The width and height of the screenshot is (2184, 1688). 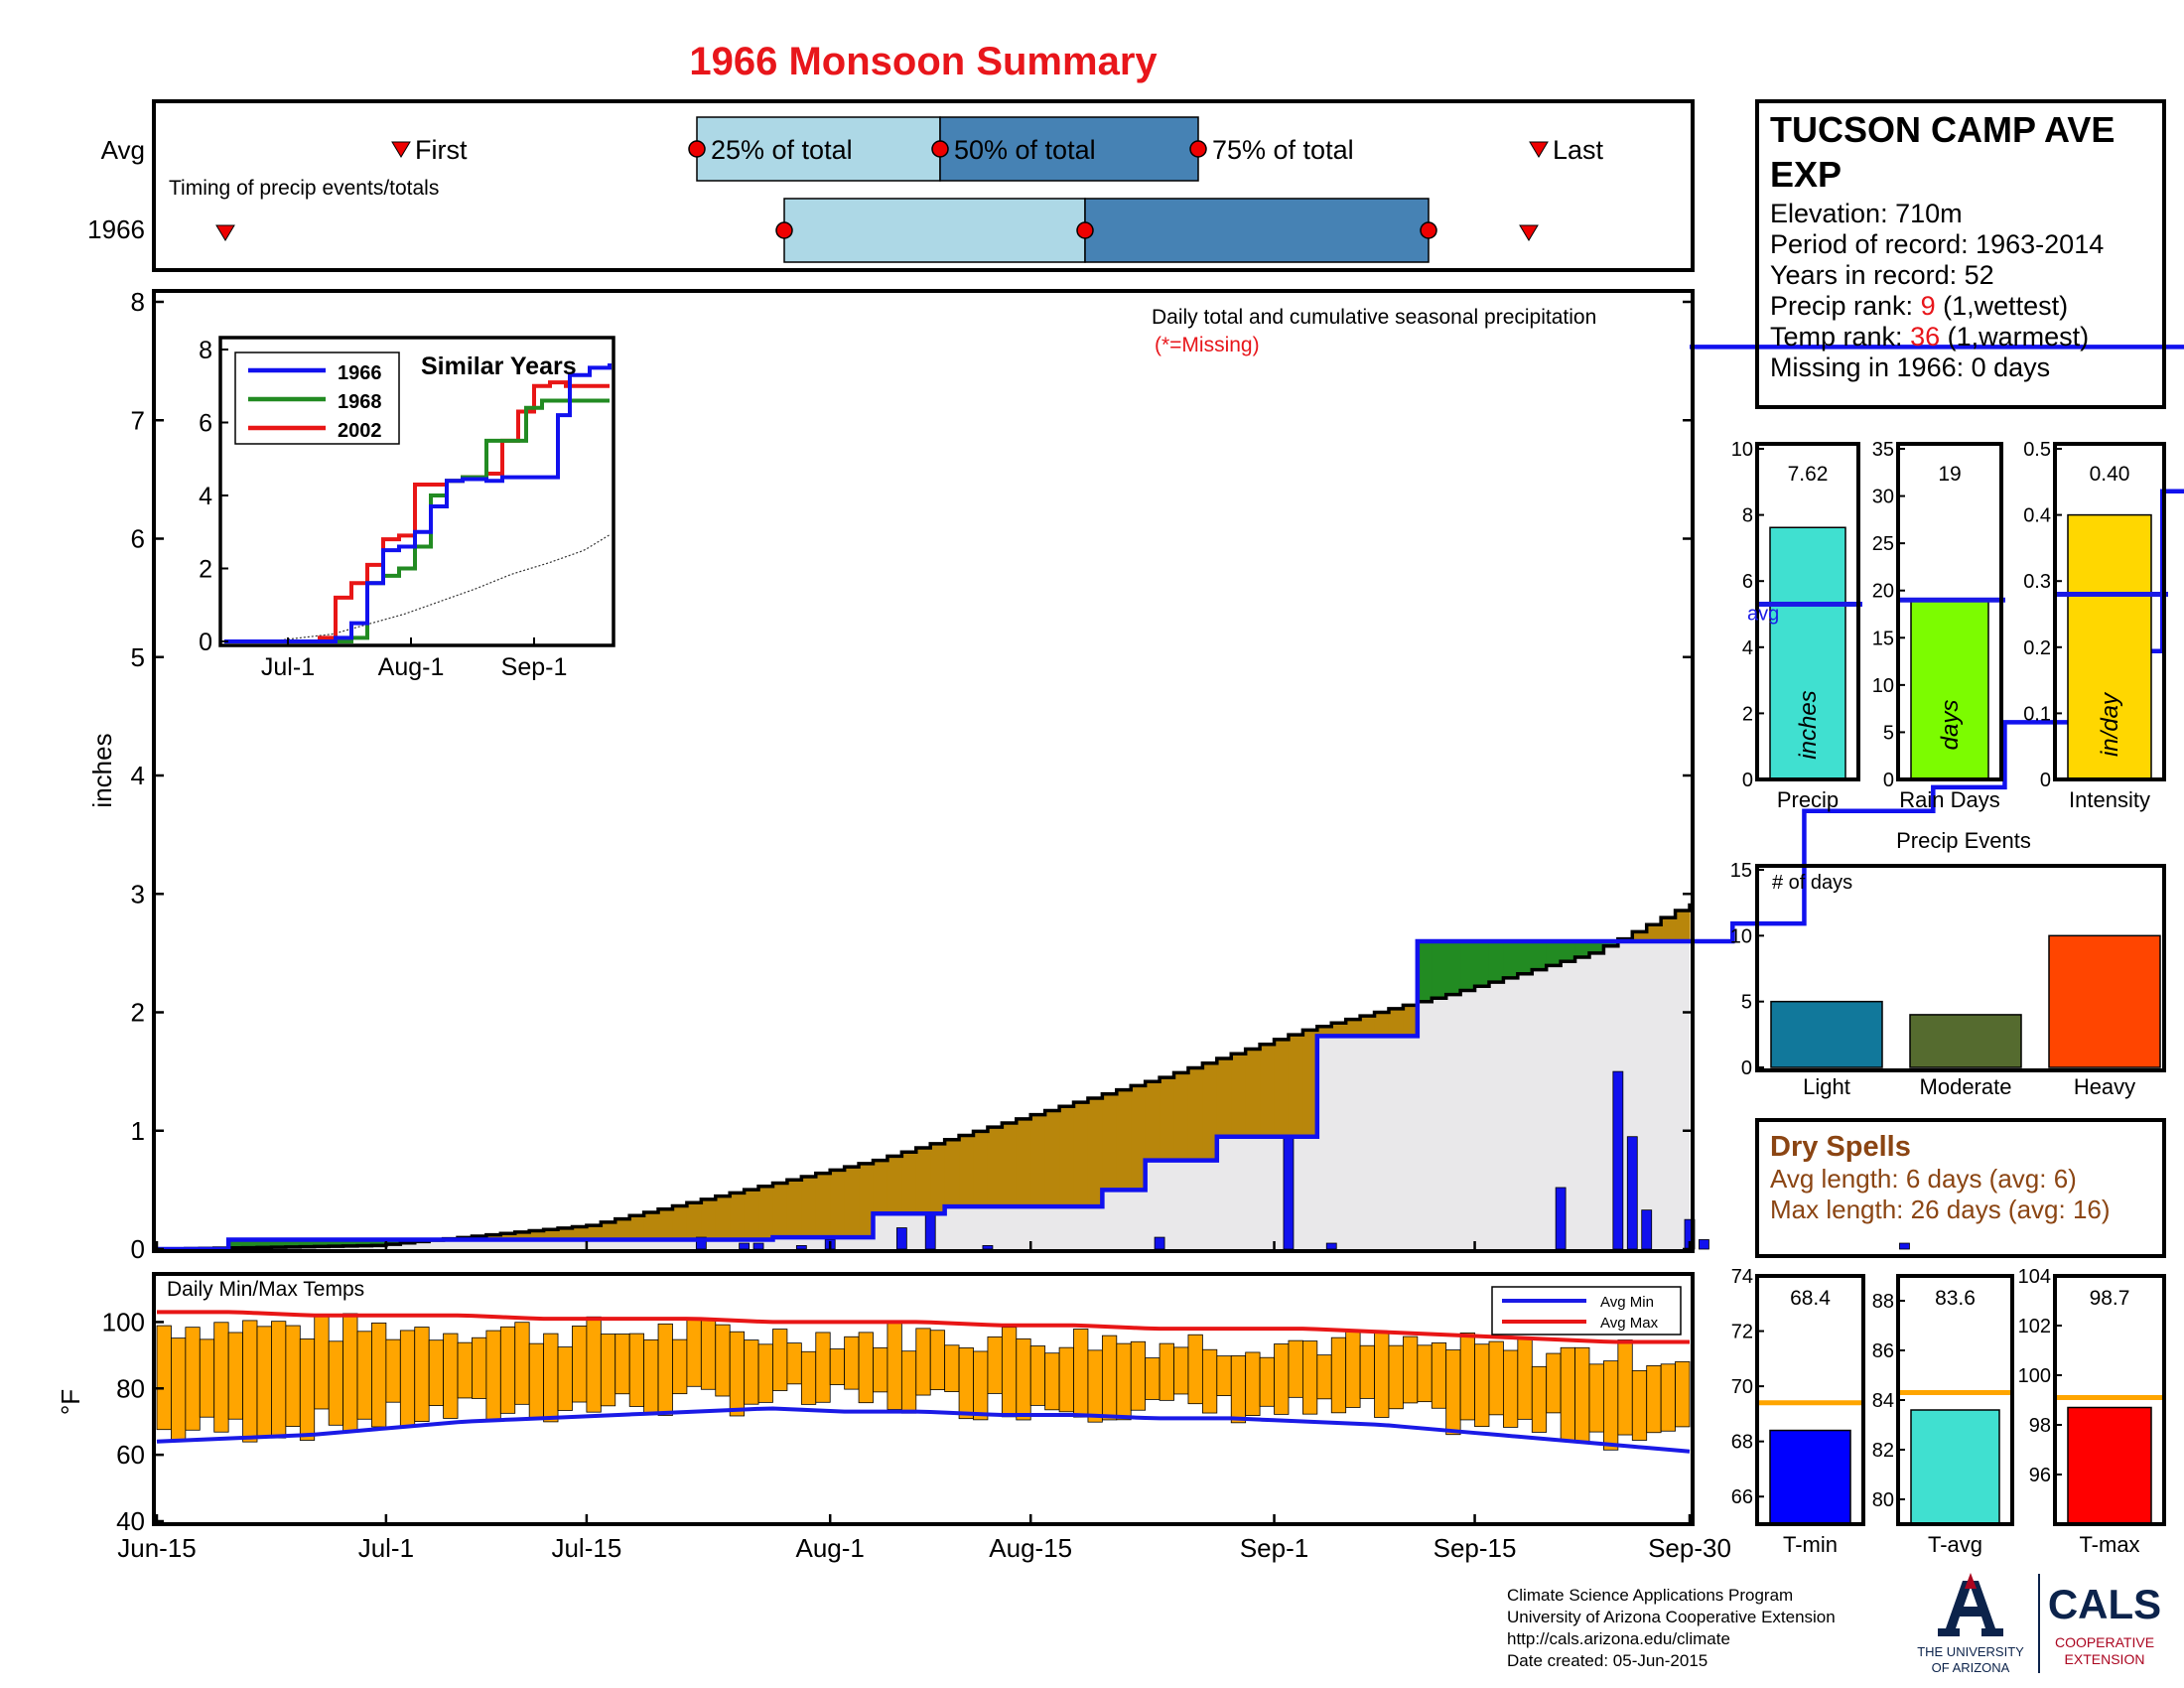 What do you see at coordinates (1689, 1548) in the screenshot?
I see `date-x-tick-label: Sep-30` at bounding box center [1689, 1548].